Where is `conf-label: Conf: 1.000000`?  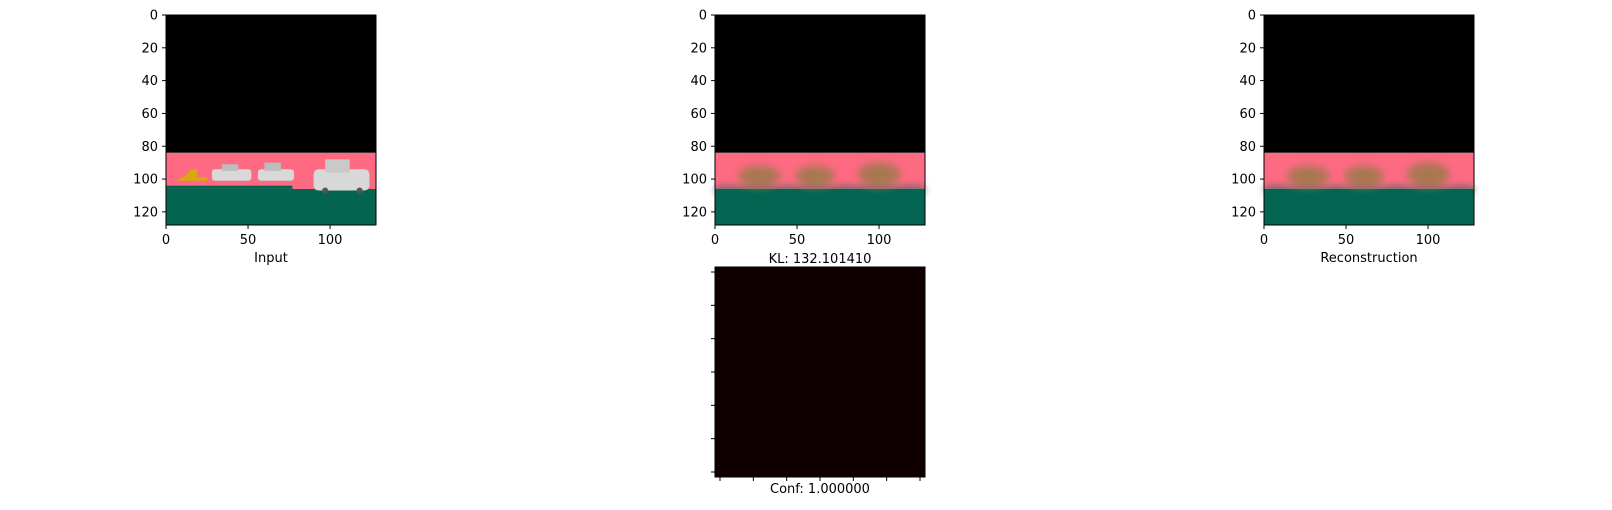 conf-label: Conf: 1.000000 is located at coordinates (820, 489).